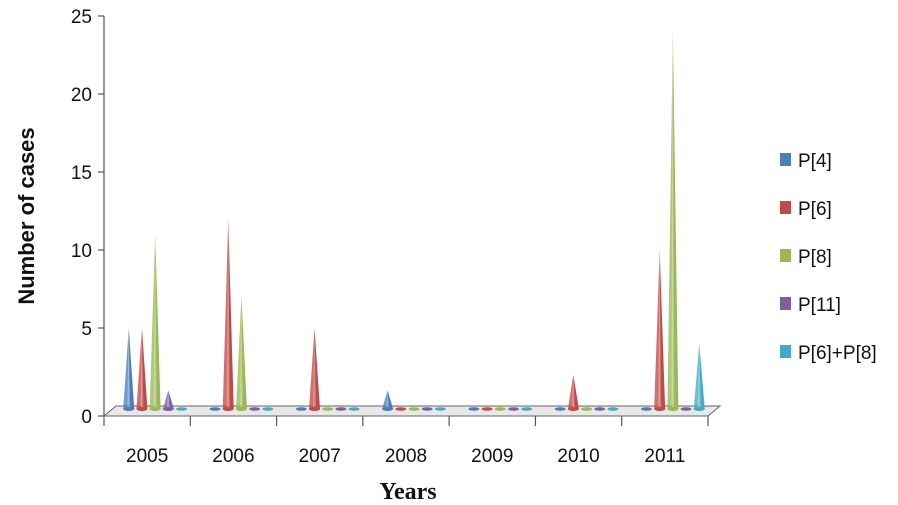  Describe the element at coordinates (406, 456) in the screenshot. I see `x-tick-label: 2008` at that location.